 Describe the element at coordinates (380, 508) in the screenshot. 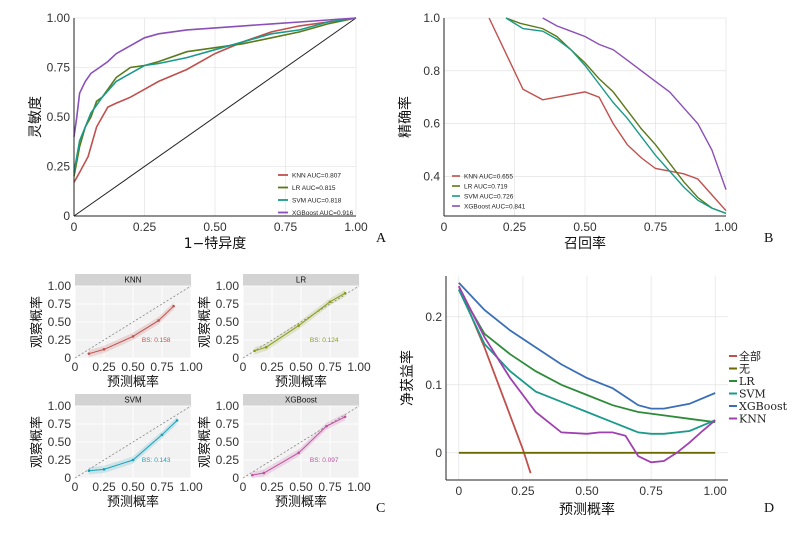

I see `panel-label-c: C` at that location.